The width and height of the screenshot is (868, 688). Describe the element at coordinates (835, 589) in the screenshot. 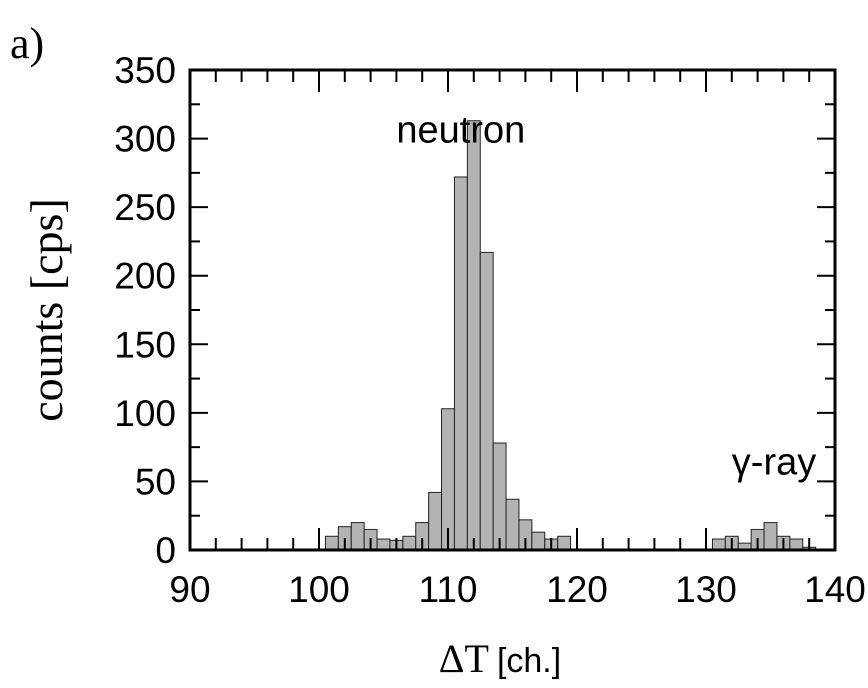

I see `x-tick-label: 140` at that location.